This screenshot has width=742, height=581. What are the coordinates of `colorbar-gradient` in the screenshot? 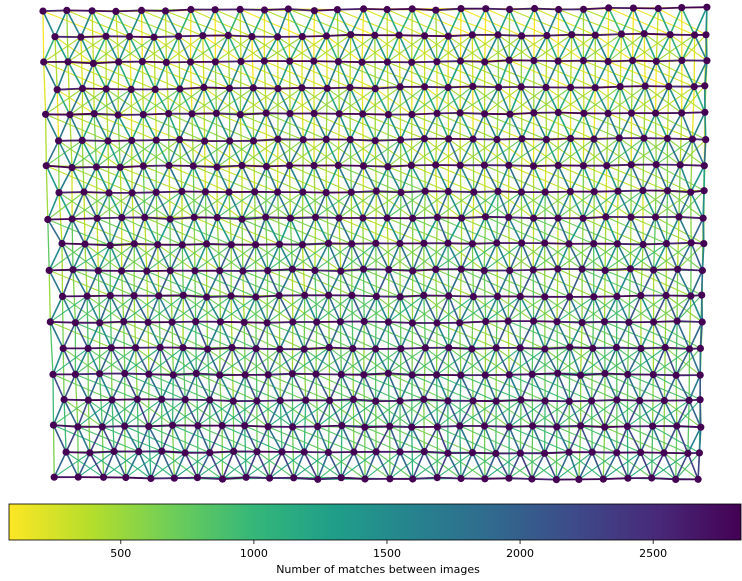 It's located at (375, 522).